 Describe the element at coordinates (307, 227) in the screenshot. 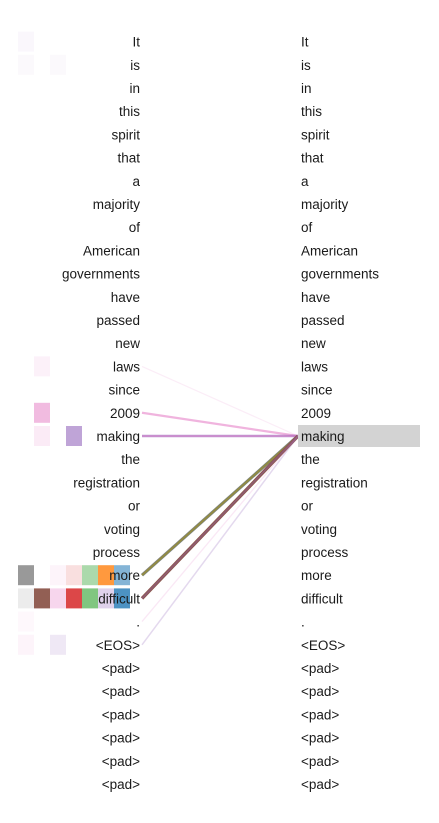

I see `right-token: of` at that location.